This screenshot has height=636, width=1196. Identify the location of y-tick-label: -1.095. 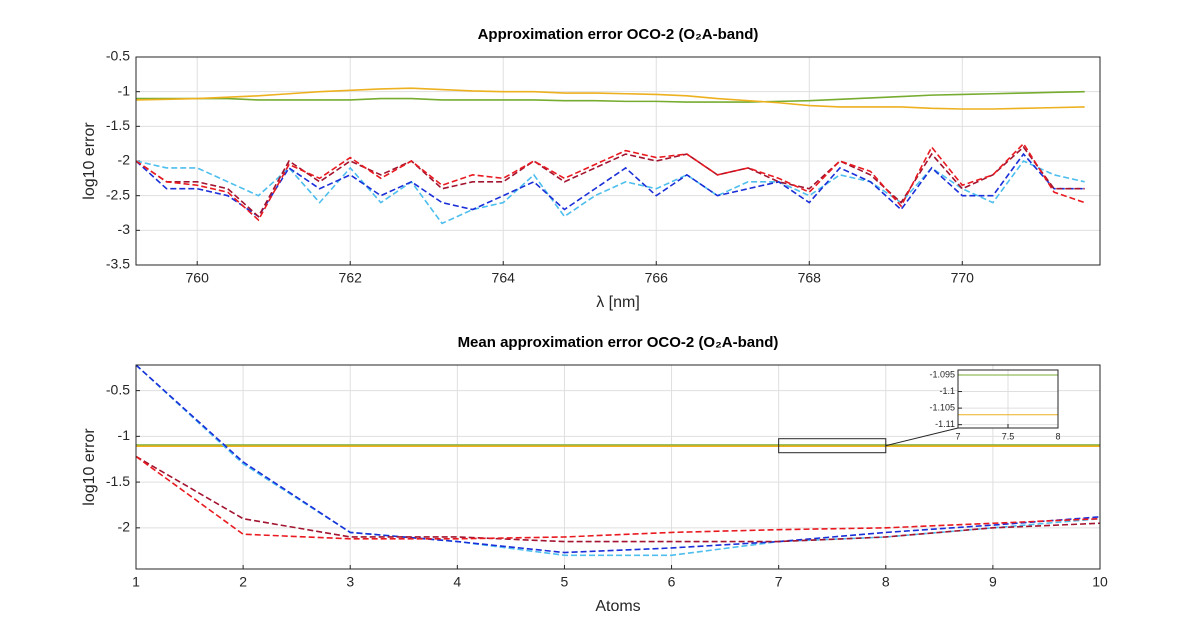
(942, 374).